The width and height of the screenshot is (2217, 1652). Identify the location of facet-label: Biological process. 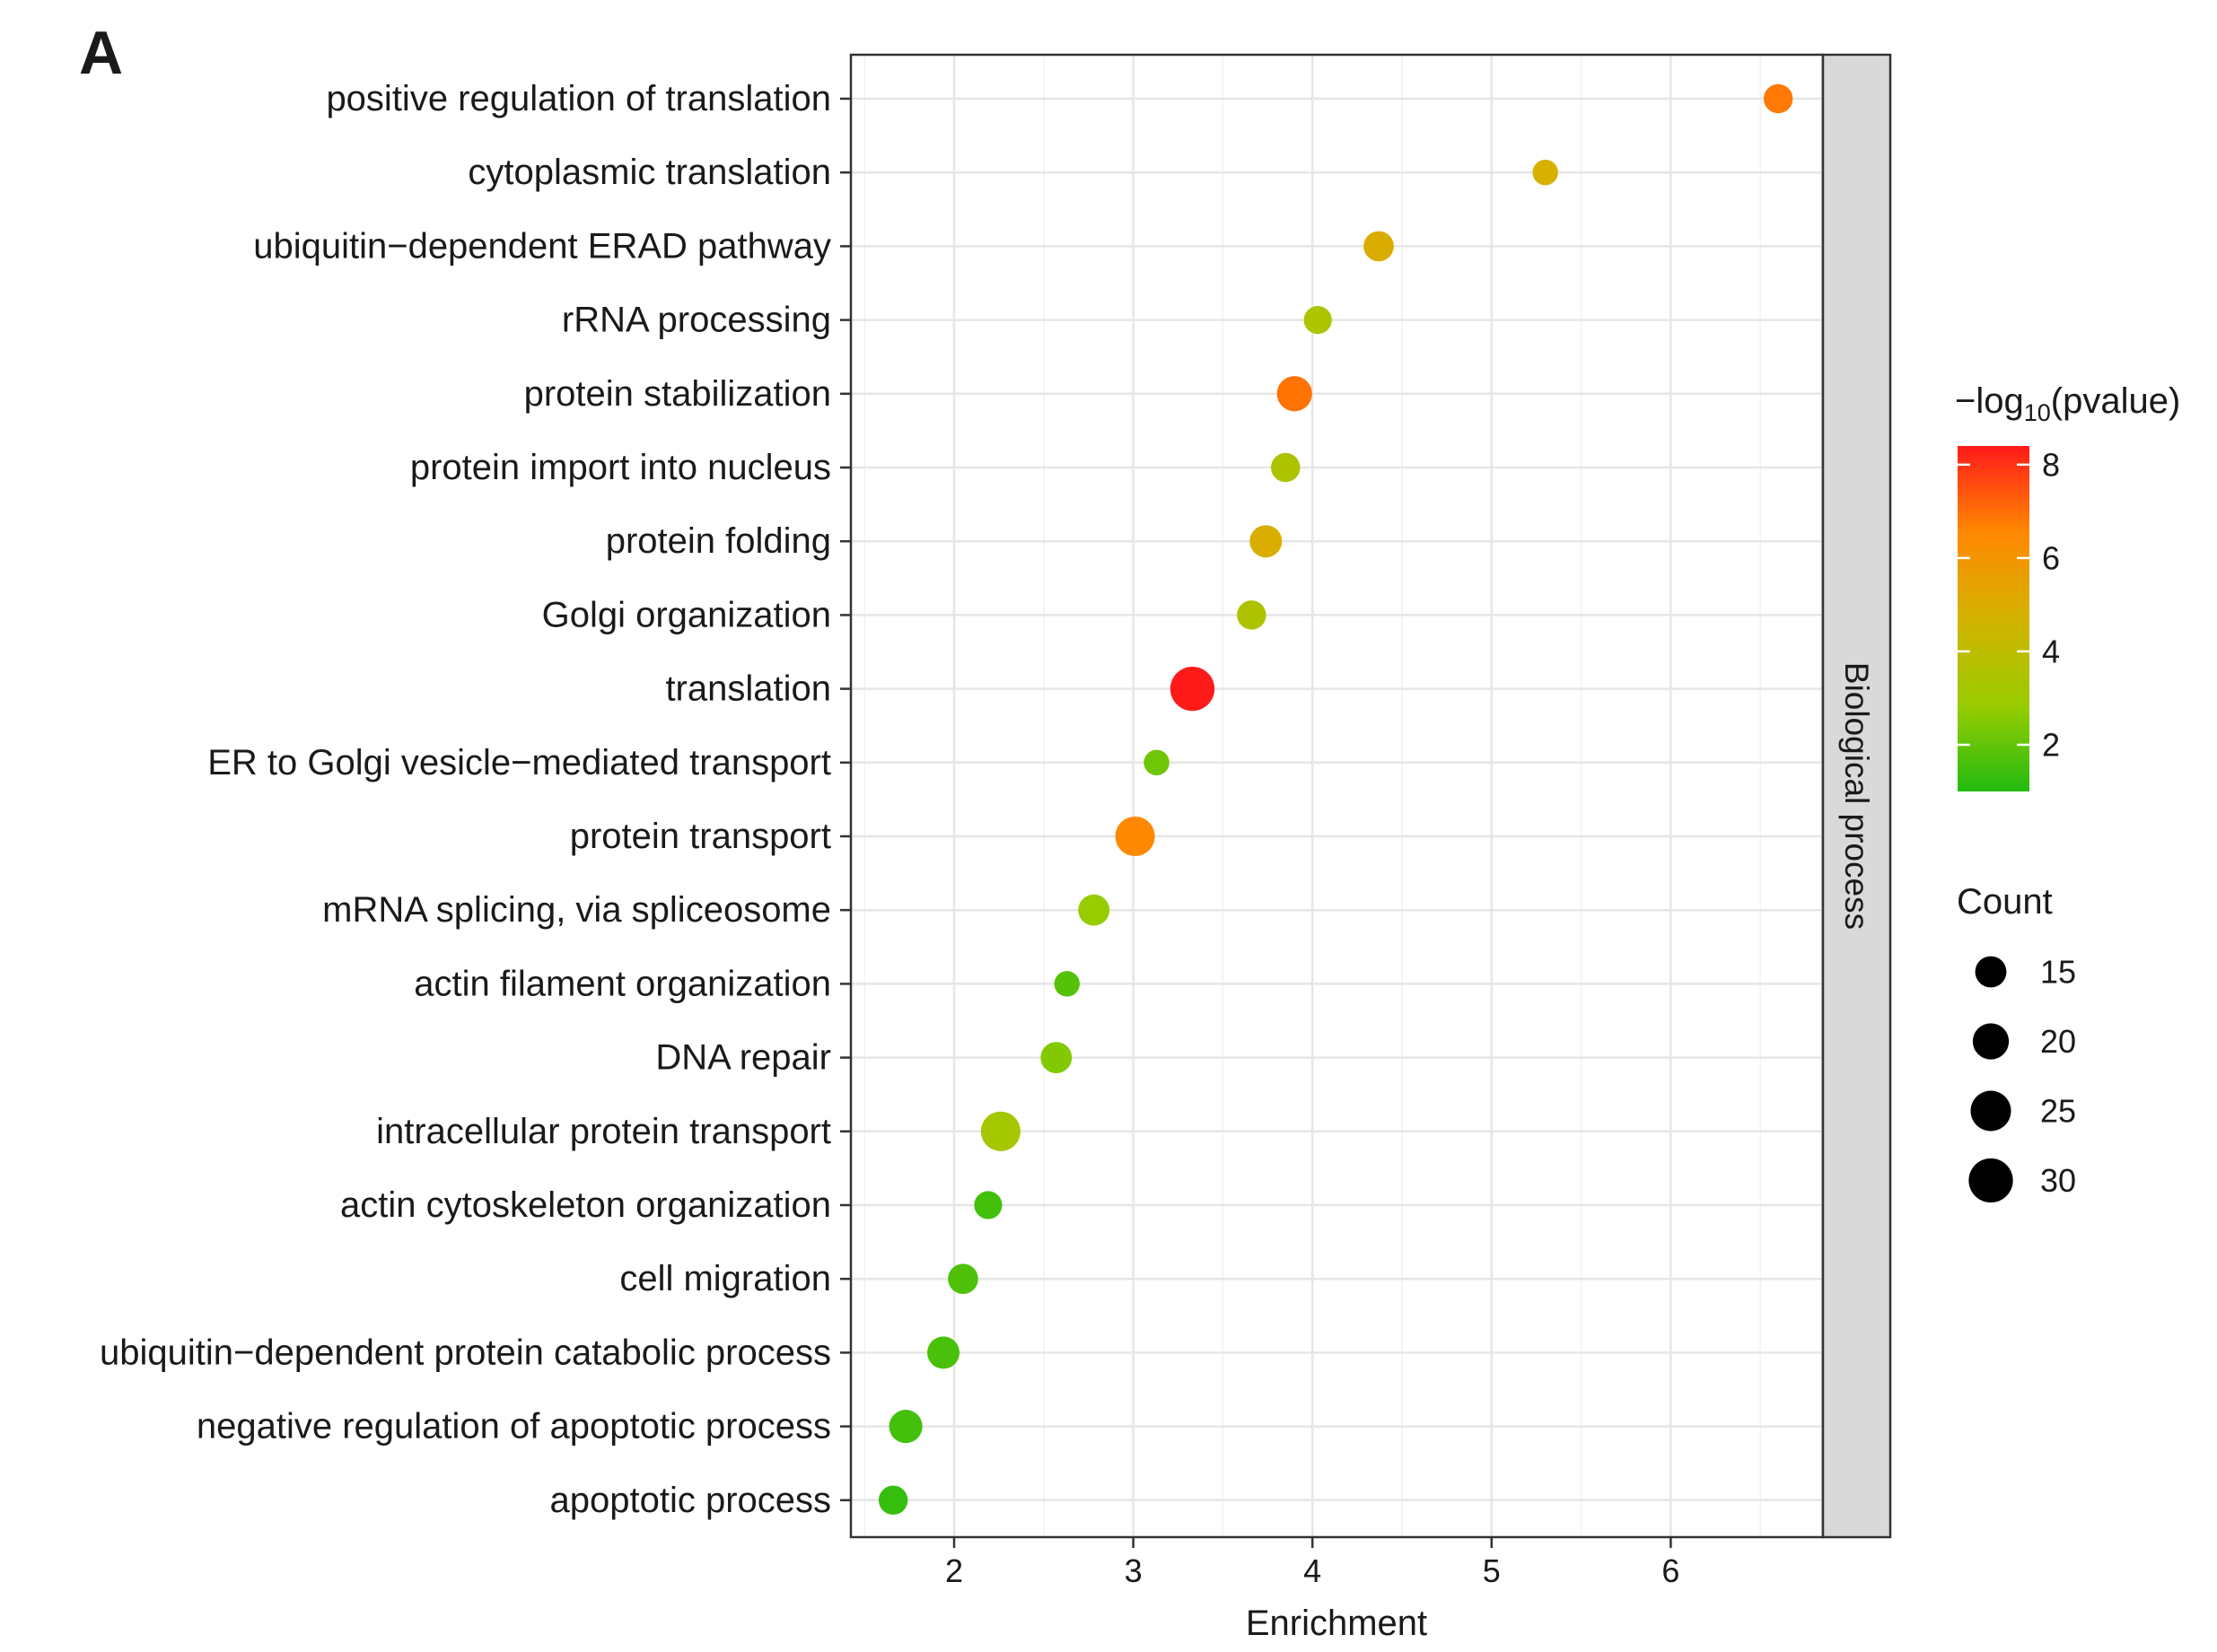
(1857, 796).